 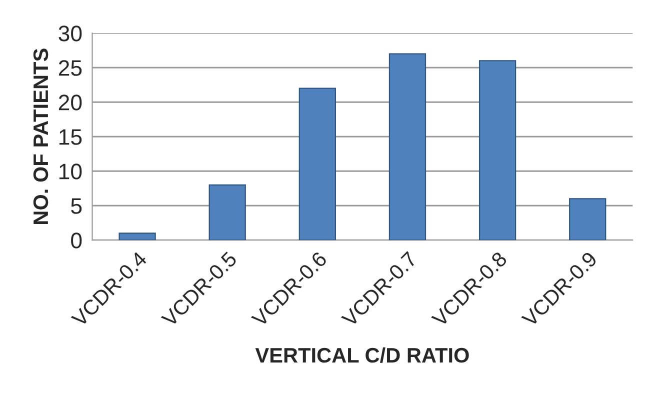 What do you see at coordinates (70, 34) in the screenshot?
I see `y-tick-label: 30` at bounding box center [70, 34].